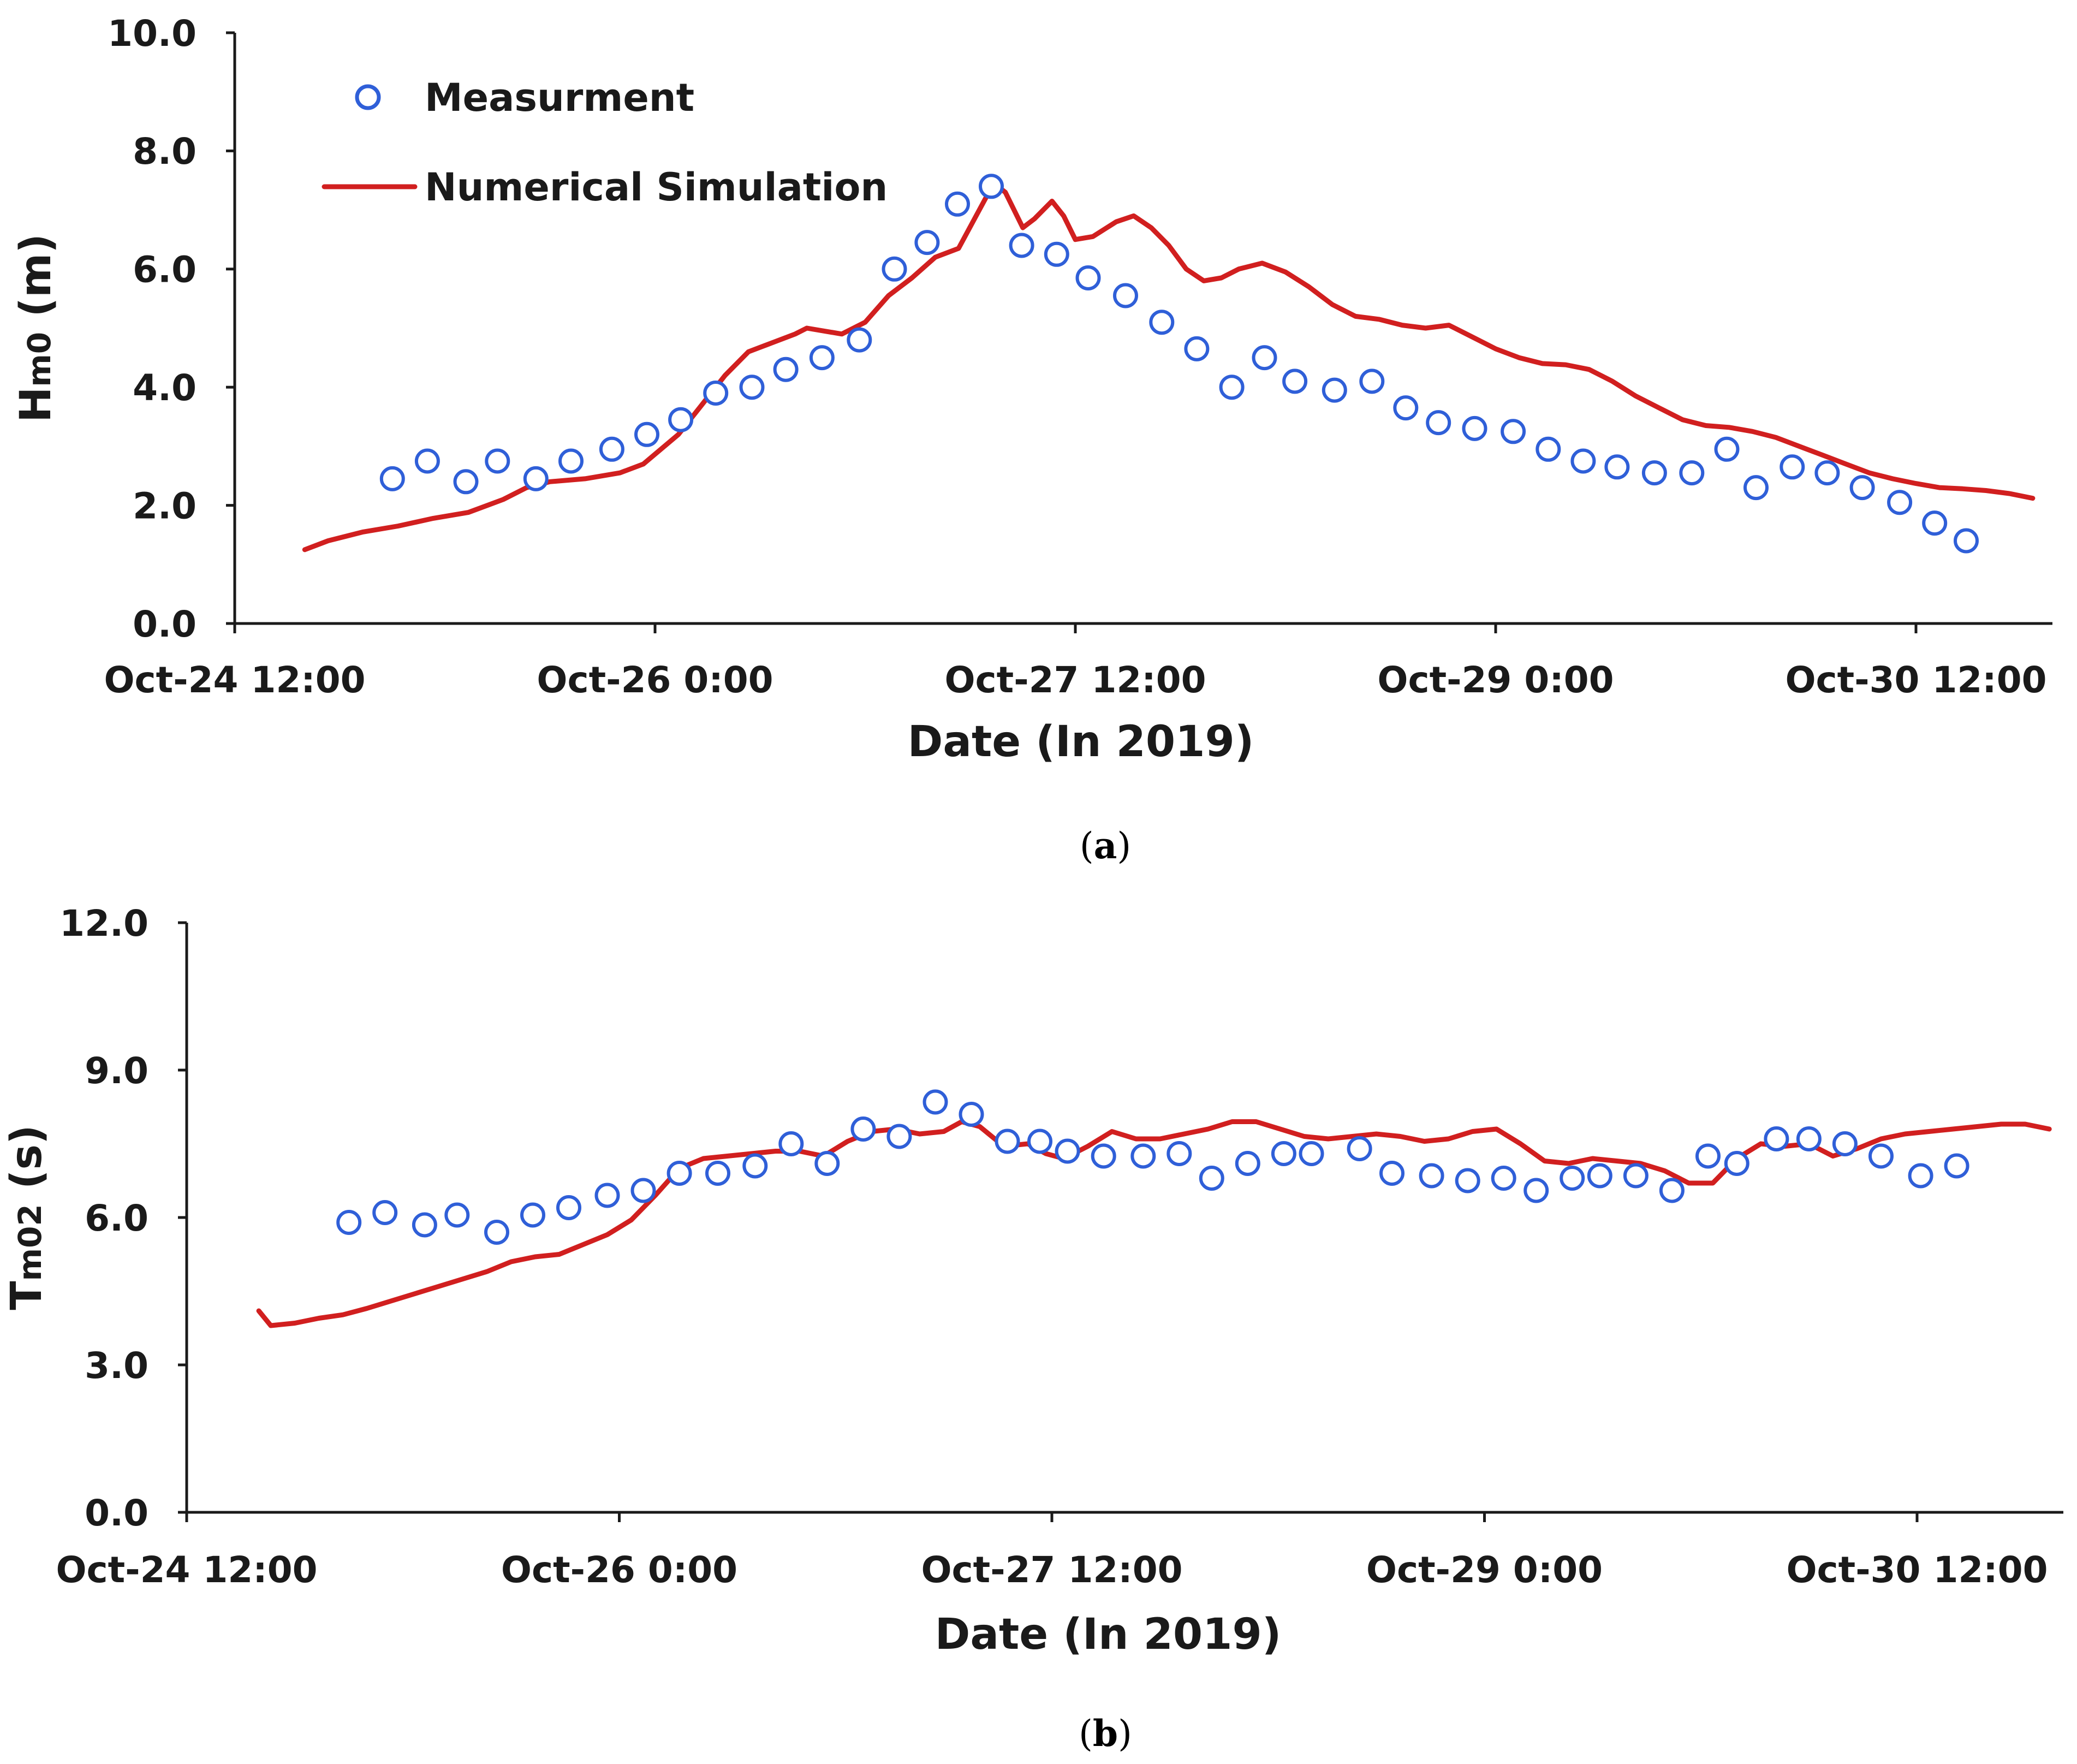 This screenshot has width=2077, height=1764. I want to click on y-ticks: 0.0 3.0 6.0 9.0 12.0, so click(123, 1218).